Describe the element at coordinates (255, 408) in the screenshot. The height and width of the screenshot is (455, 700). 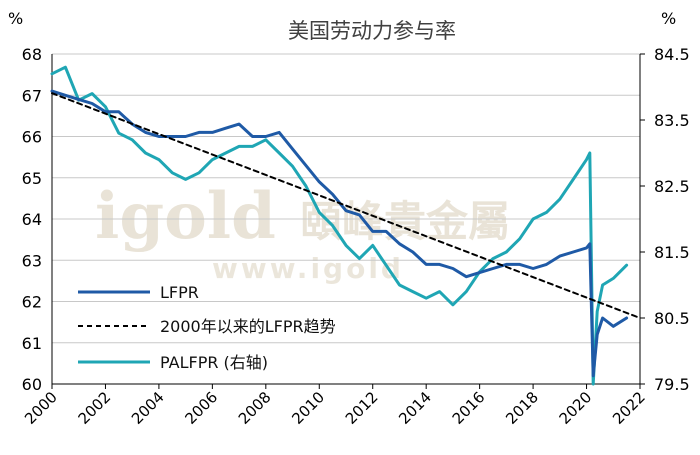
I see `x-tick-label: 2008` at that location.